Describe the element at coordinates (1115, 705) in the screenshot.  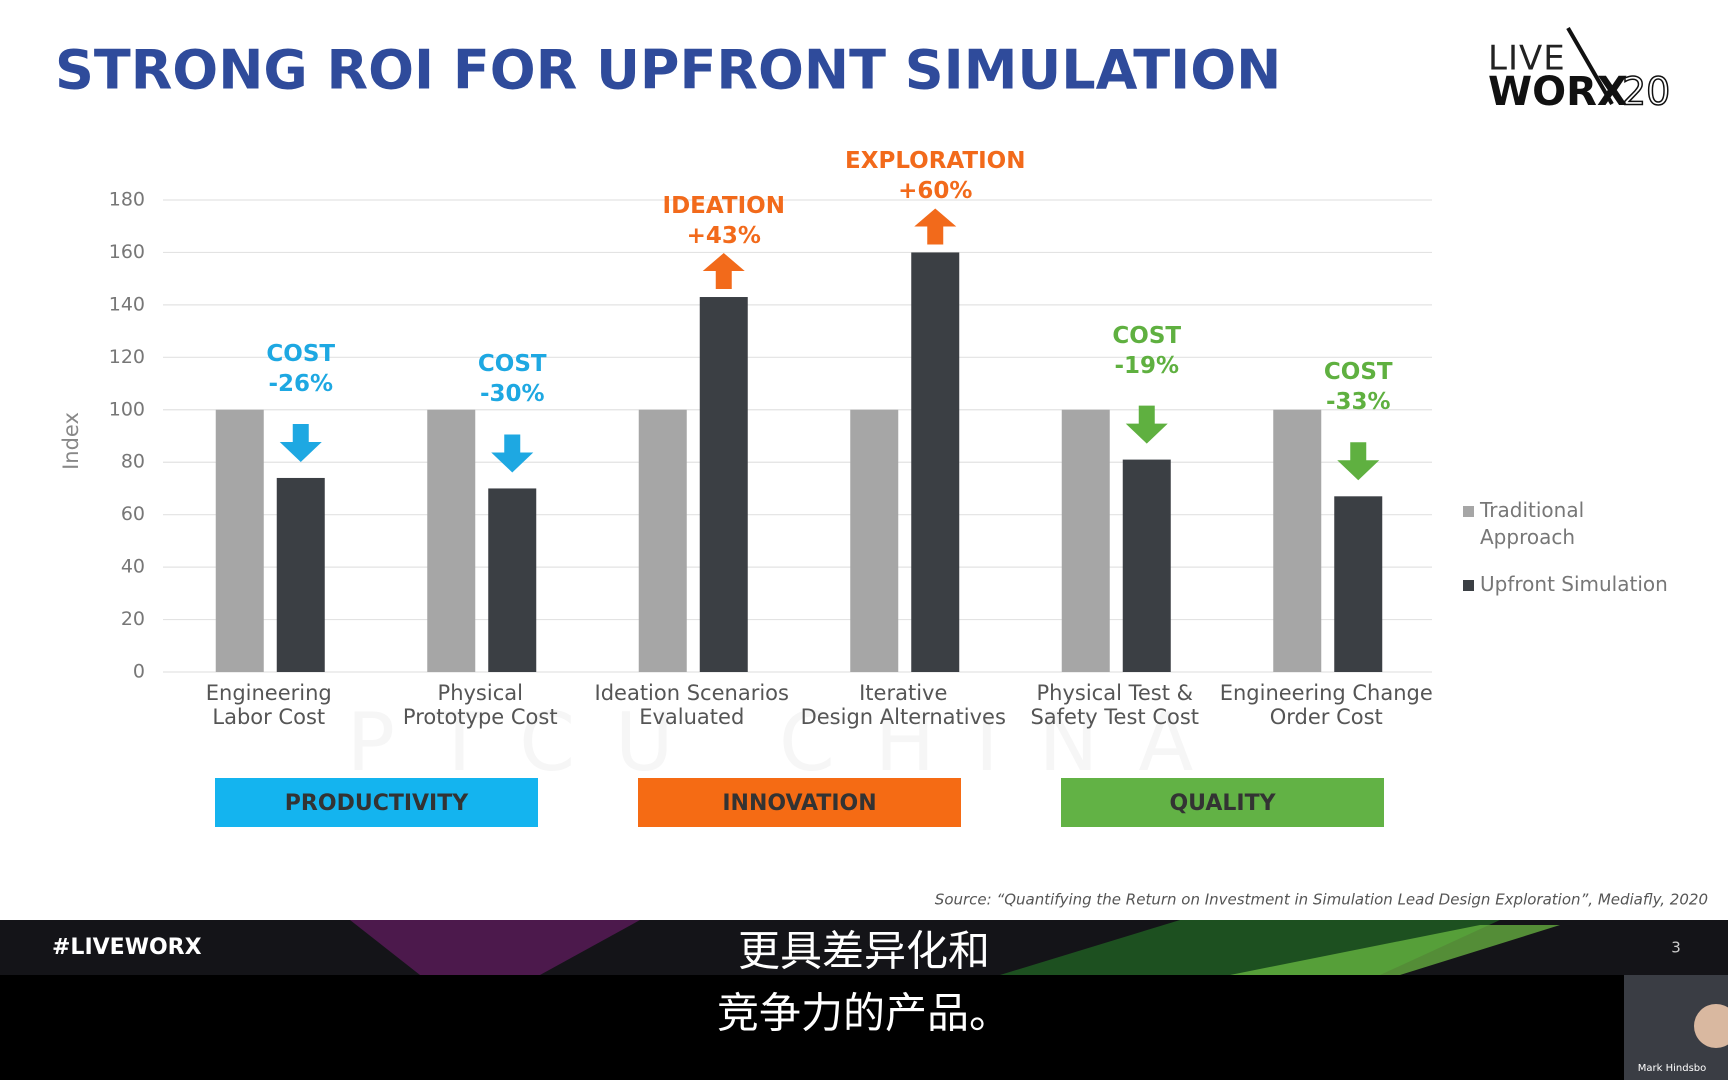
I see `x-tick-label: Physical Test & Safety Test Cost` at that location.